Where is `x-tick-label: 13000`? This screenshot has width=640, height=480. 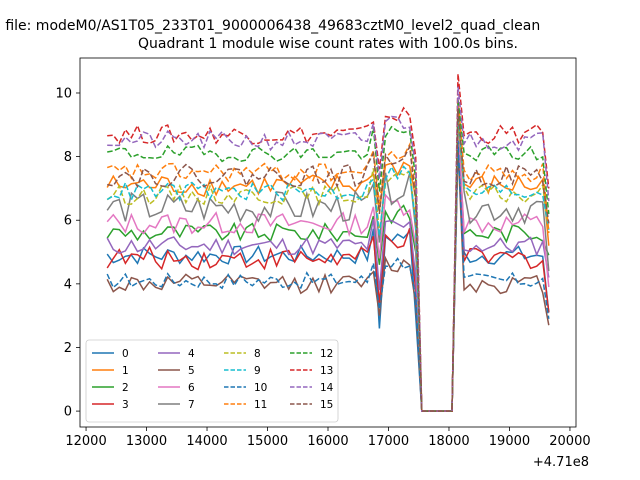
x-tick-label: 13000 is located at coordinates (146, 441).